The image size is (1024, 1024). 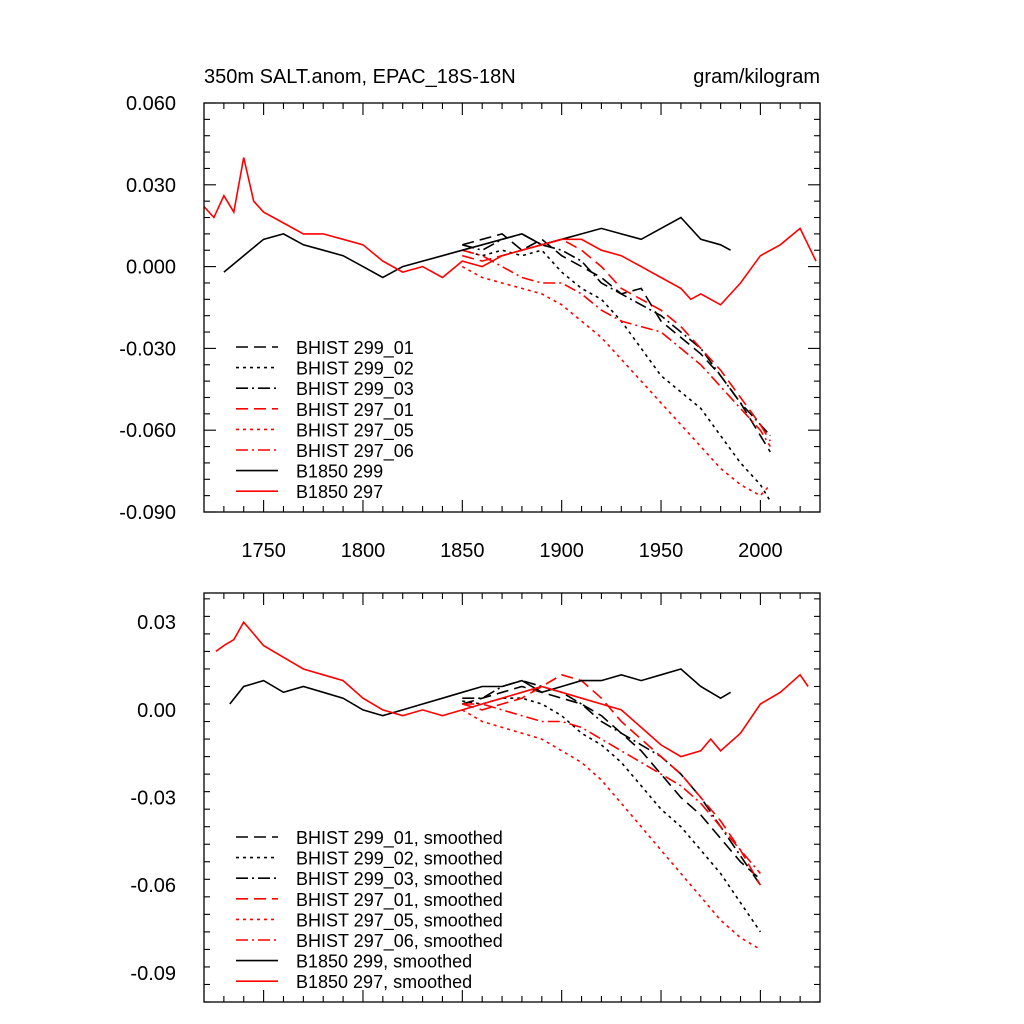 I want to click on y-tick-label: 0.030, so click(x=151, y=186).